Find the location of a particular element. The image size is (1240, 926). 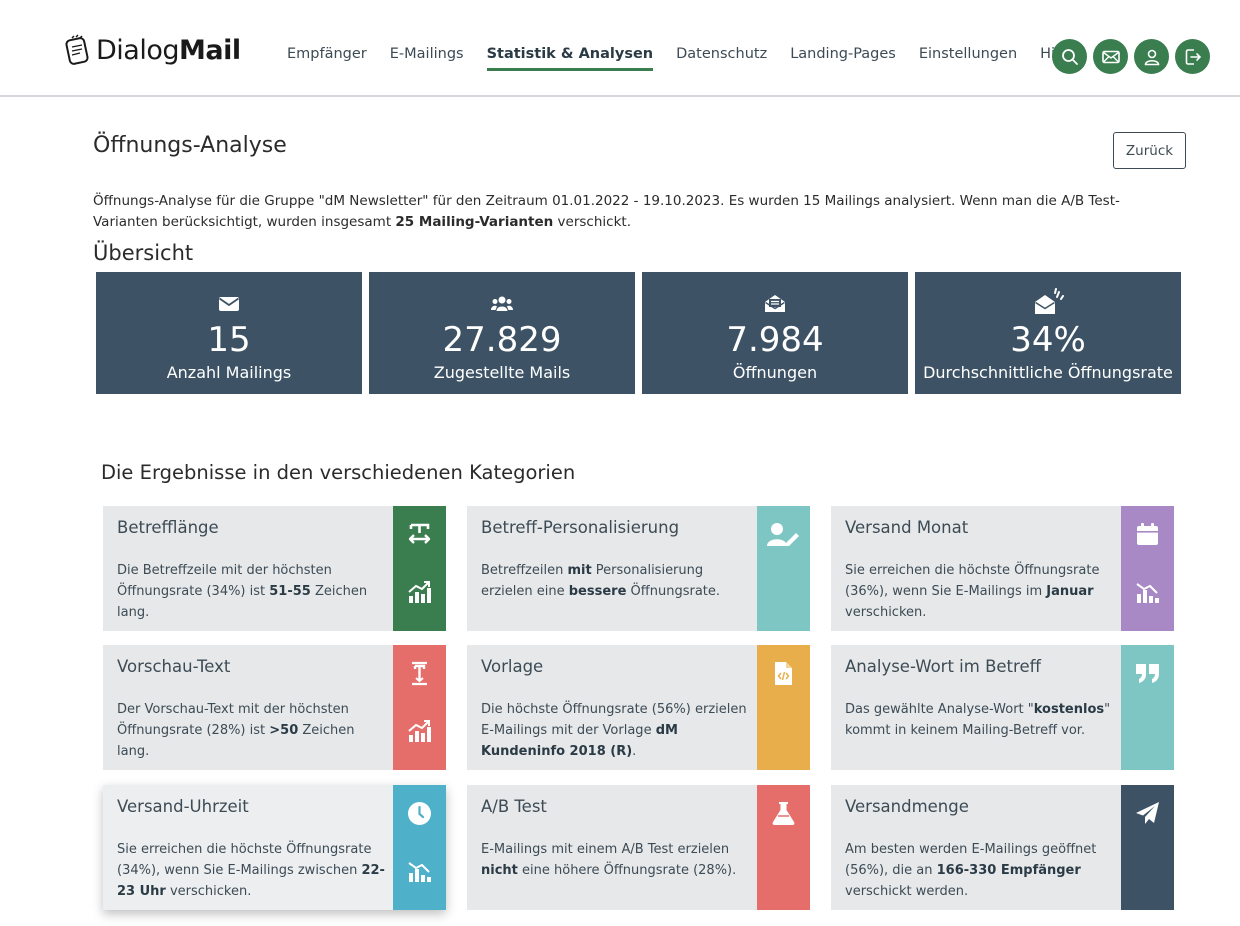

user-icon is located at coordinates (1151, 57).